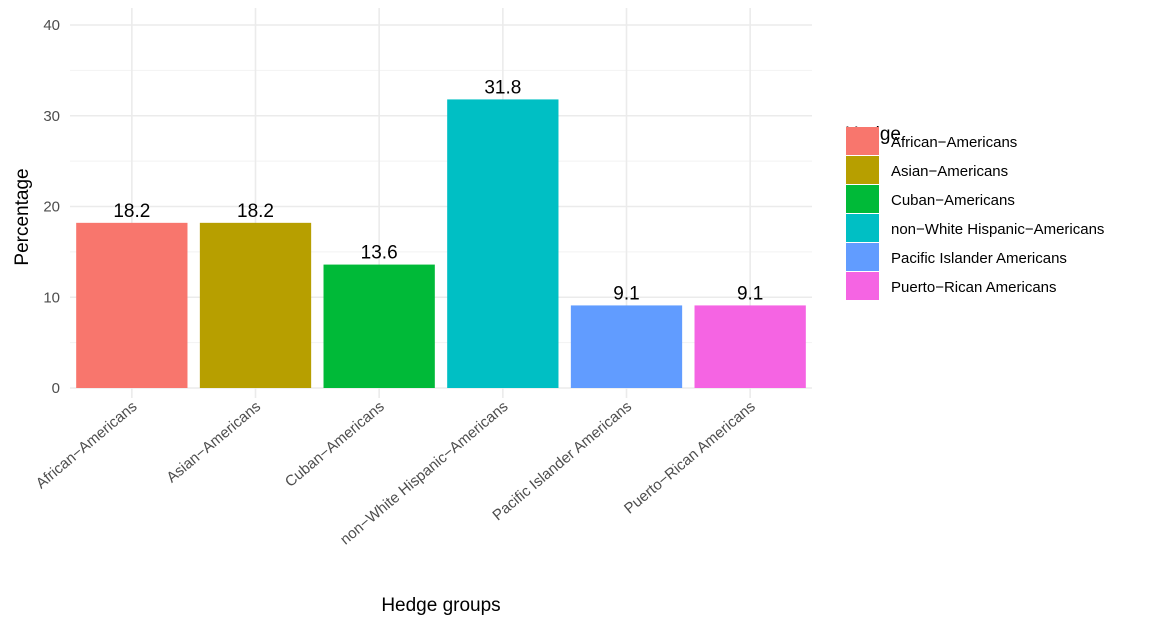  What do you see at coordinates (87, 445) in the screenshot?
I see `x-tick-label: African−Americans` at bounding box center [87, 445].